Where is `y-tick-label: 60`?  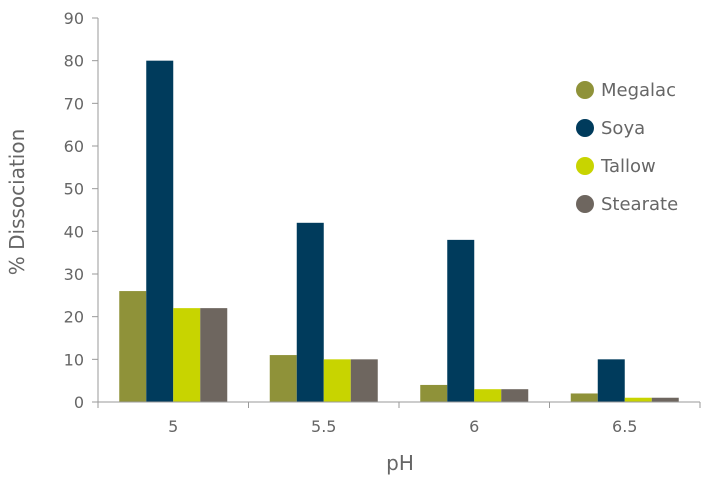 y-tick-label: 60 is located at coordinates (74, 146).